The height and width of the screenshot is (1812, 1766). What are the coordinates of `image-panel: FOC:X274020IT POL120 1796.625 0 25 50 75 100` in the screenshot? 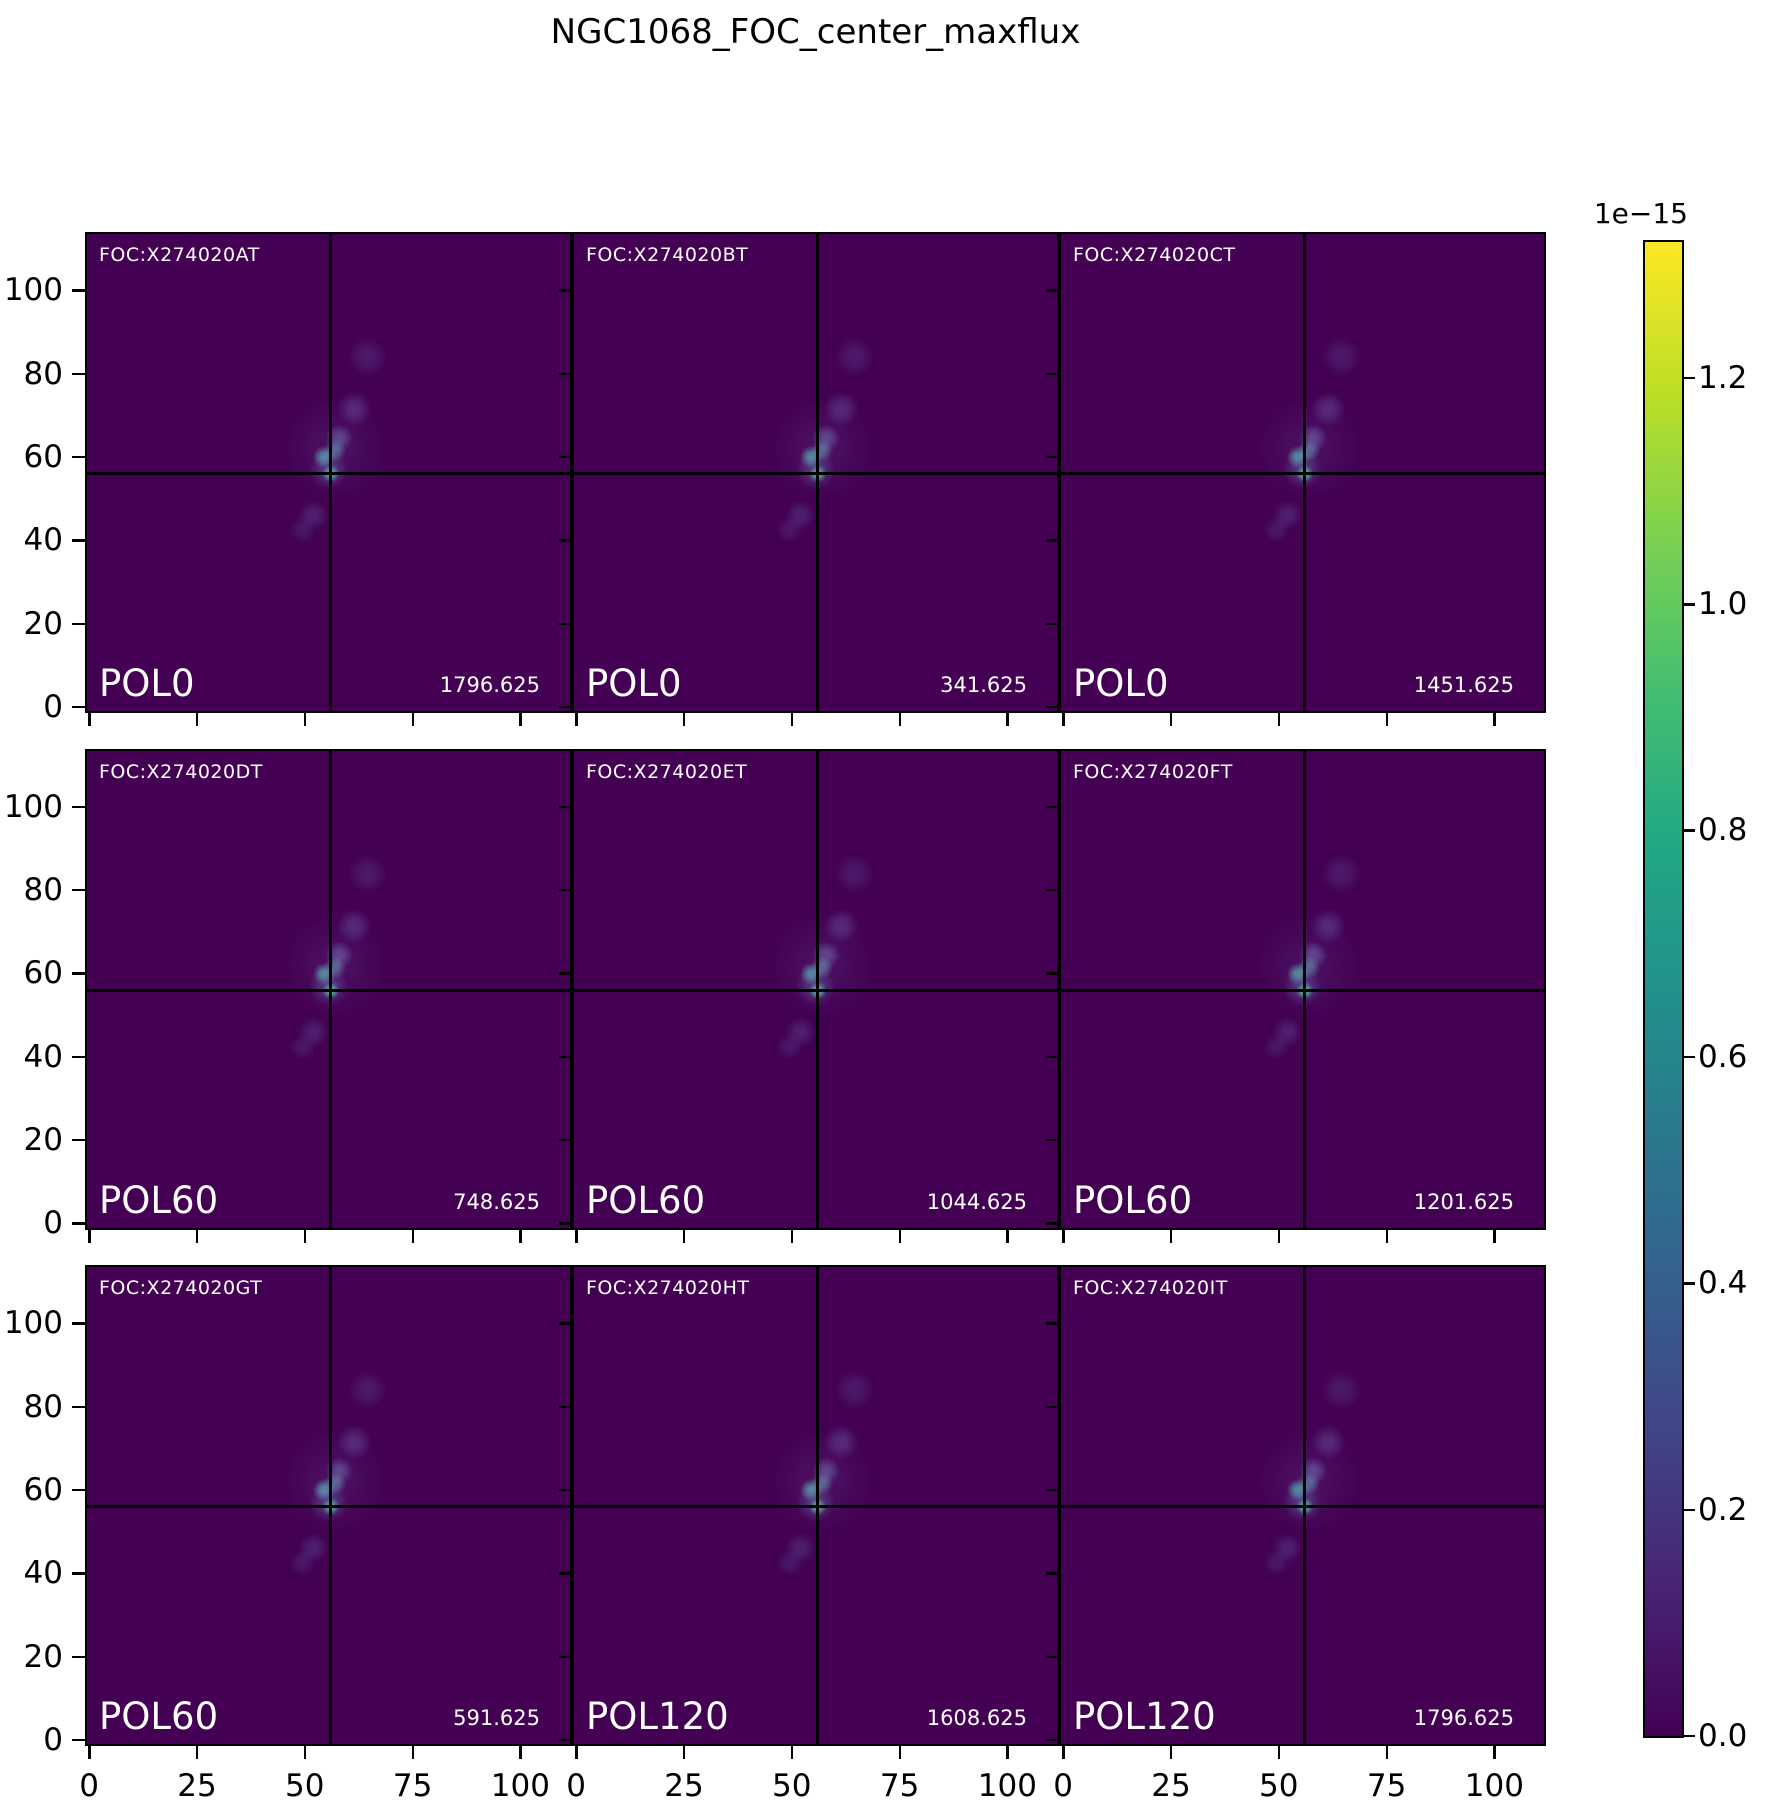 It's located at (1296, 1534).